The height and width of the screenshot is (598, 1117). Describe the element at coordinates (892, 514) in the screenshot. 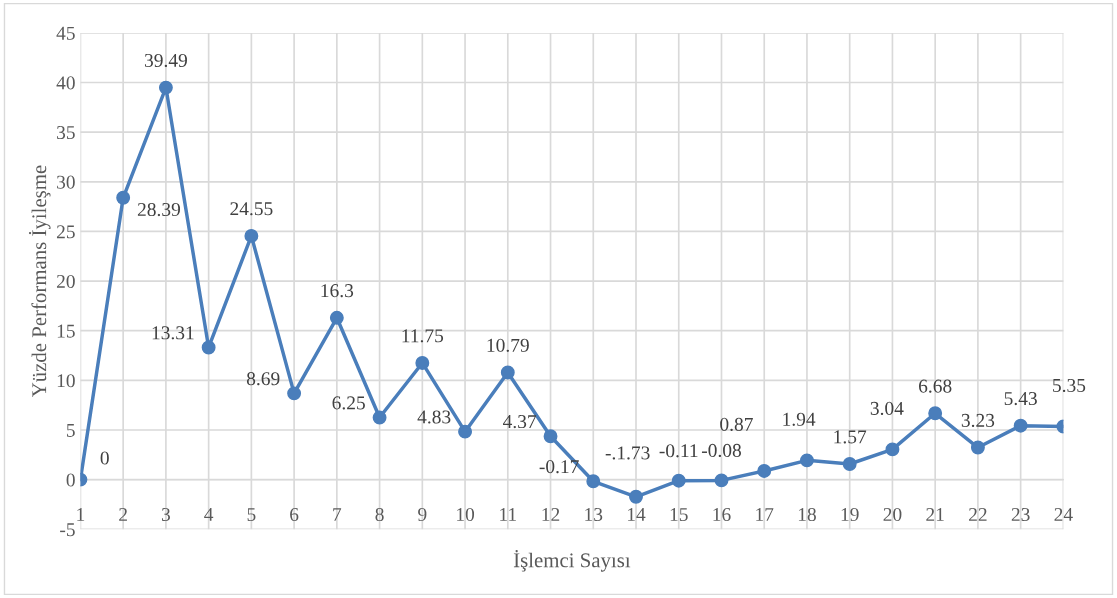

I see `x-tick-label: 20` at that location.